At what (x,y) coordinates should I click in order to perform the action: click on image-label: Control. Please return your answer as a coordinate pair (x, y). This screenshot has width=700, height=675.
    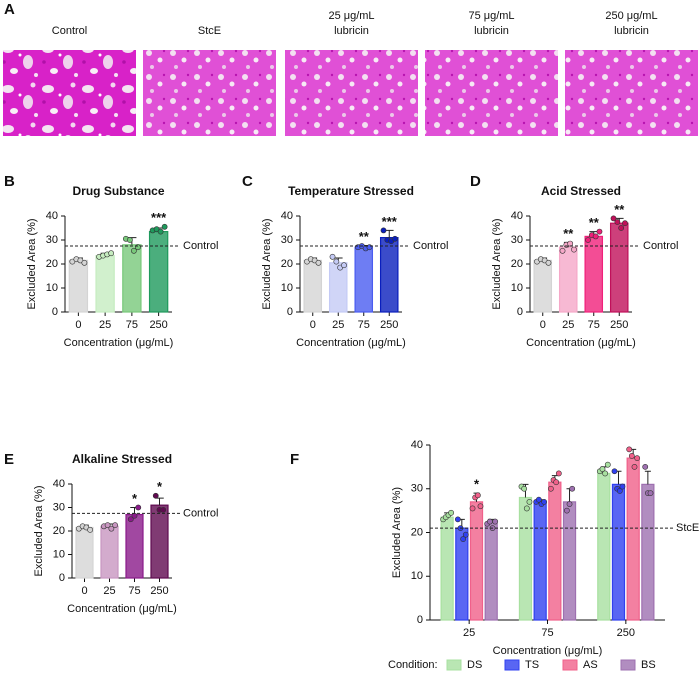
    Looking at the image, I should click on (69, 31).